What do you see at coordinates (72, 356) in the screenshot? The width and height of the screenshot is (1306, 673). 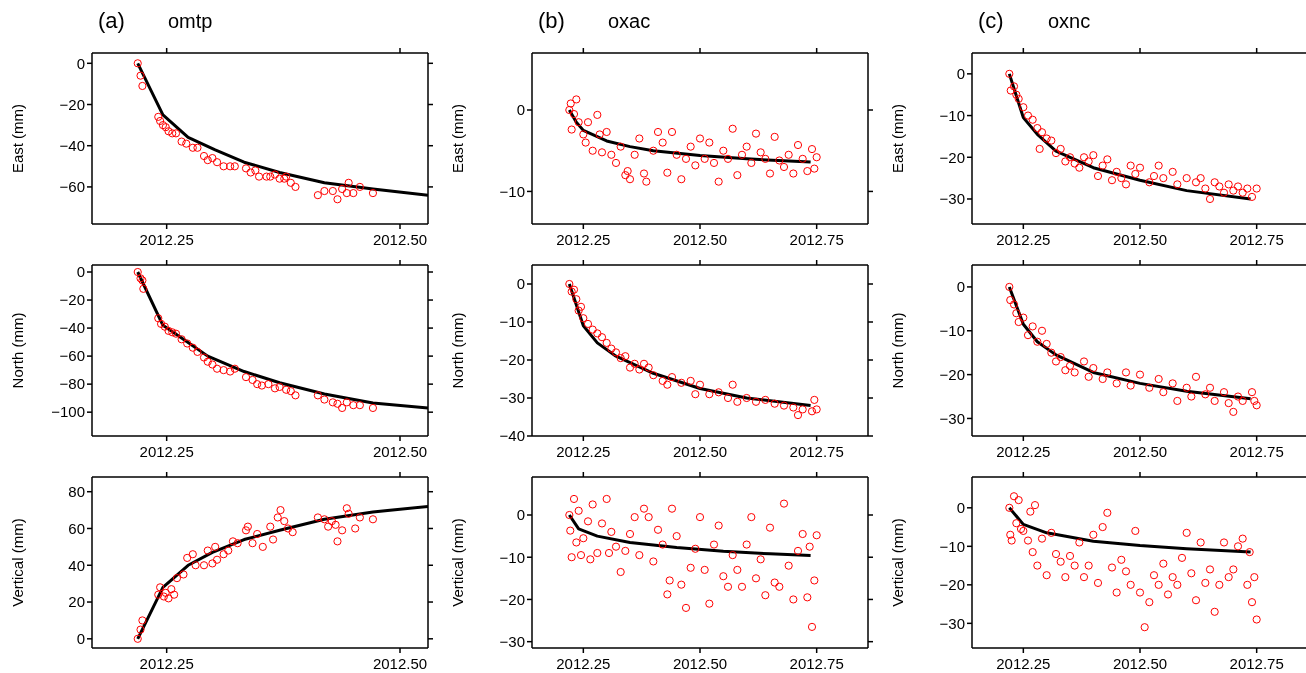 I see `y-tick-label: −60` at bounding box center [72, 356].